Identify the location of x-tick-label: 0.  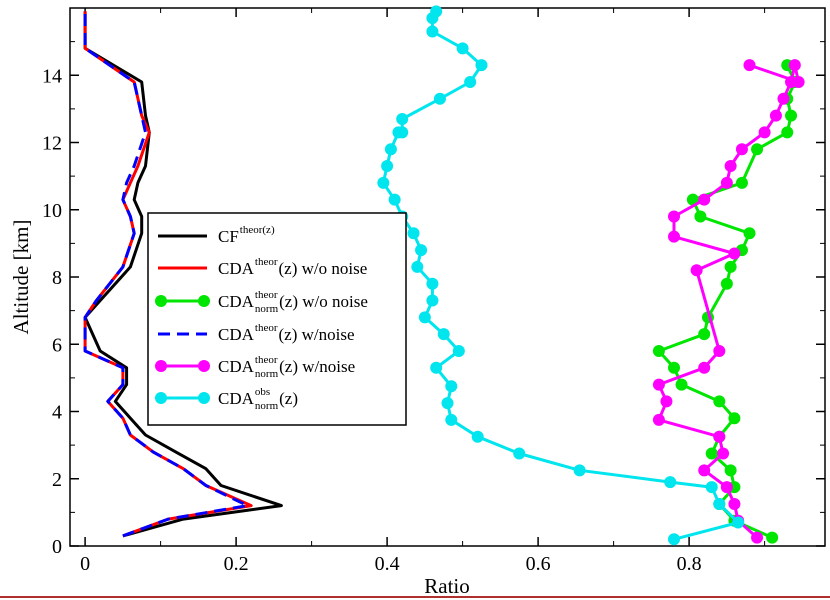
(85, 564).